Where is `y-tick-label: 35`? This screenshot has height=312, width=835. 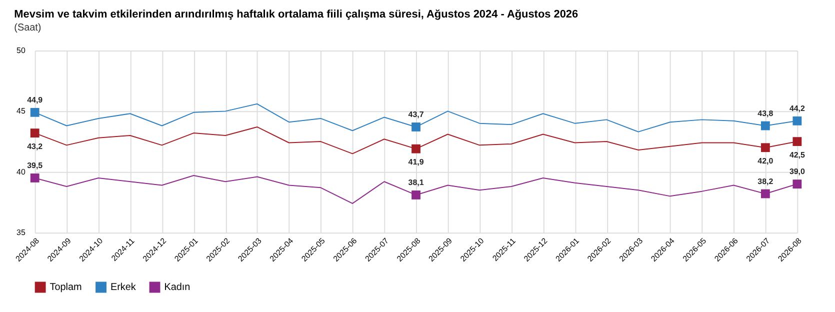
y-tick-label: 35 is located at coordinates (21, 233).